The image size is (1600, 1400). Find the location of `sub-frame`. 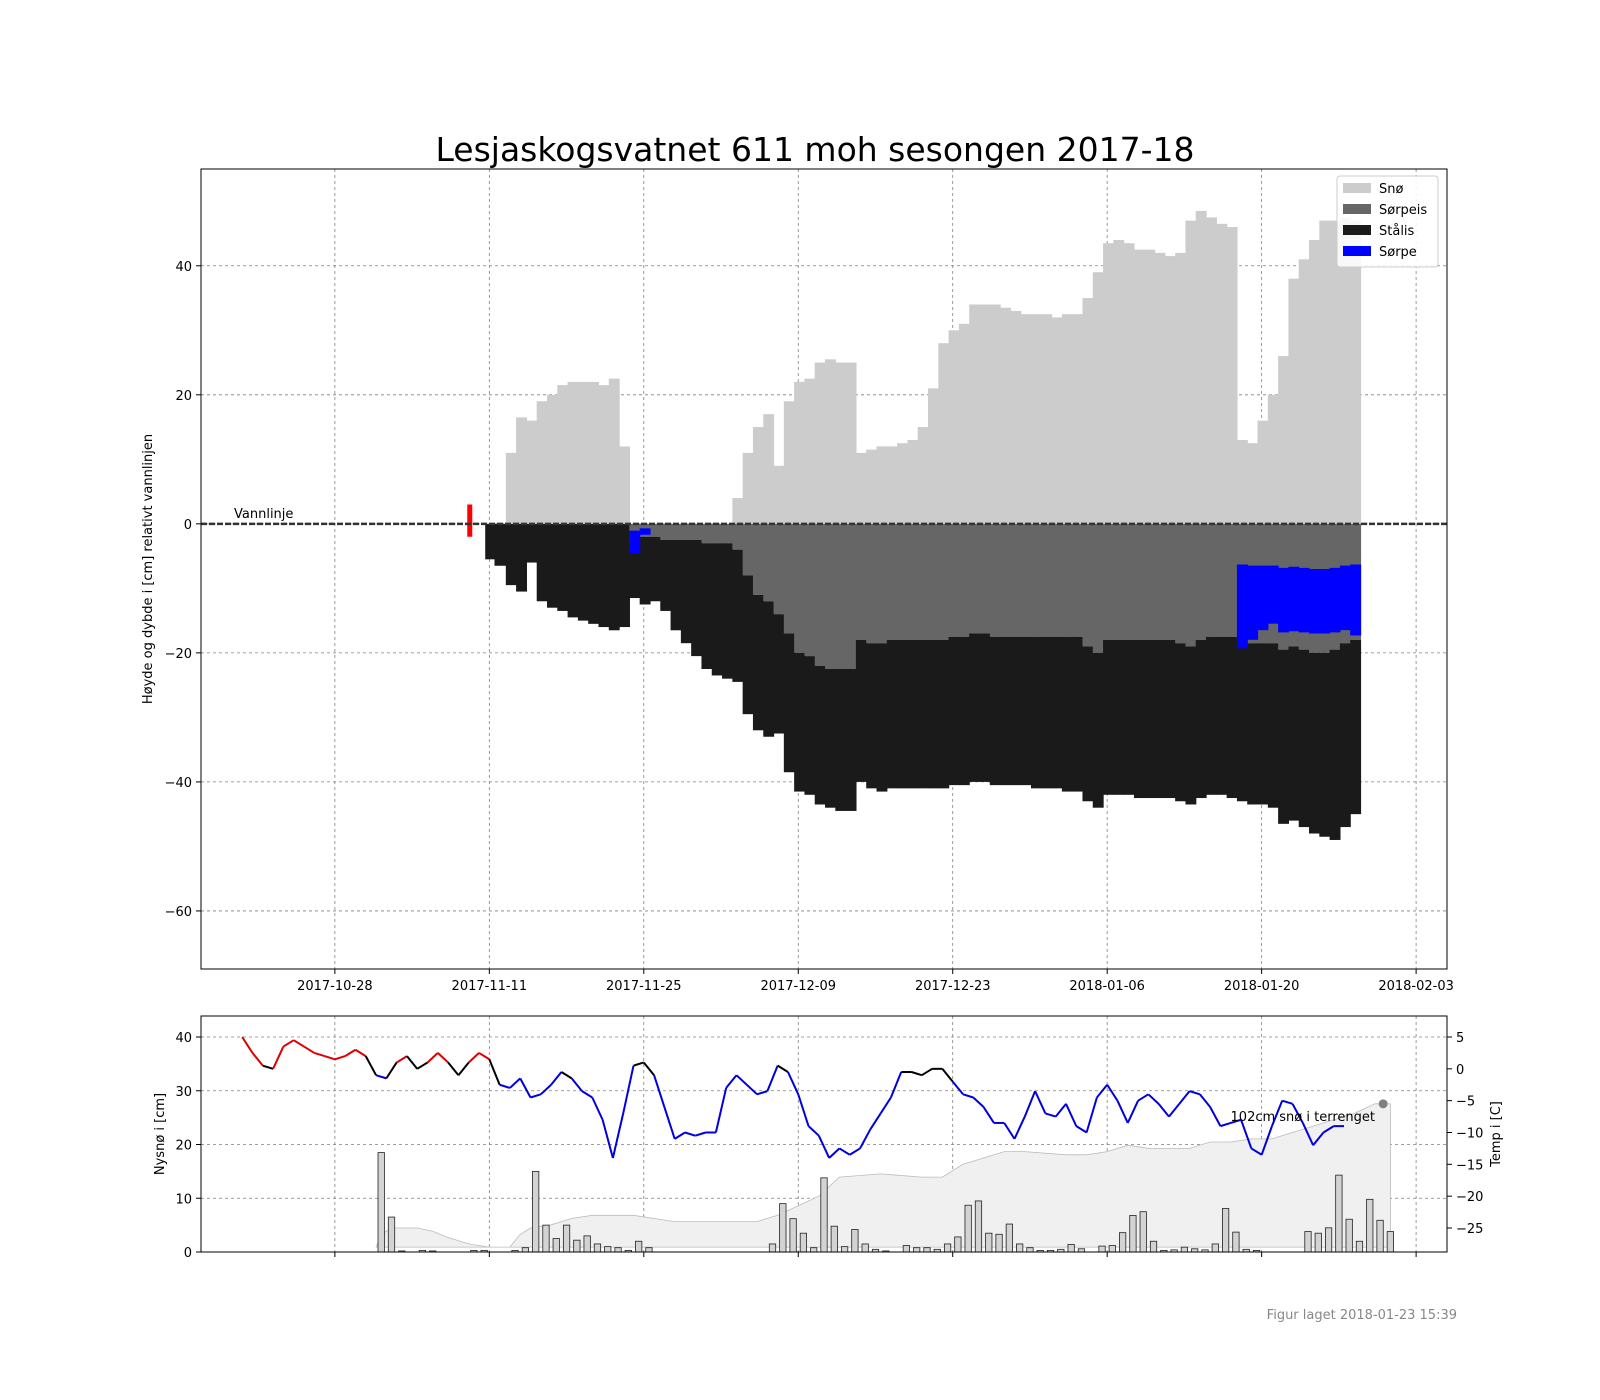

sub-frame is located at coordinates (824, 1134).